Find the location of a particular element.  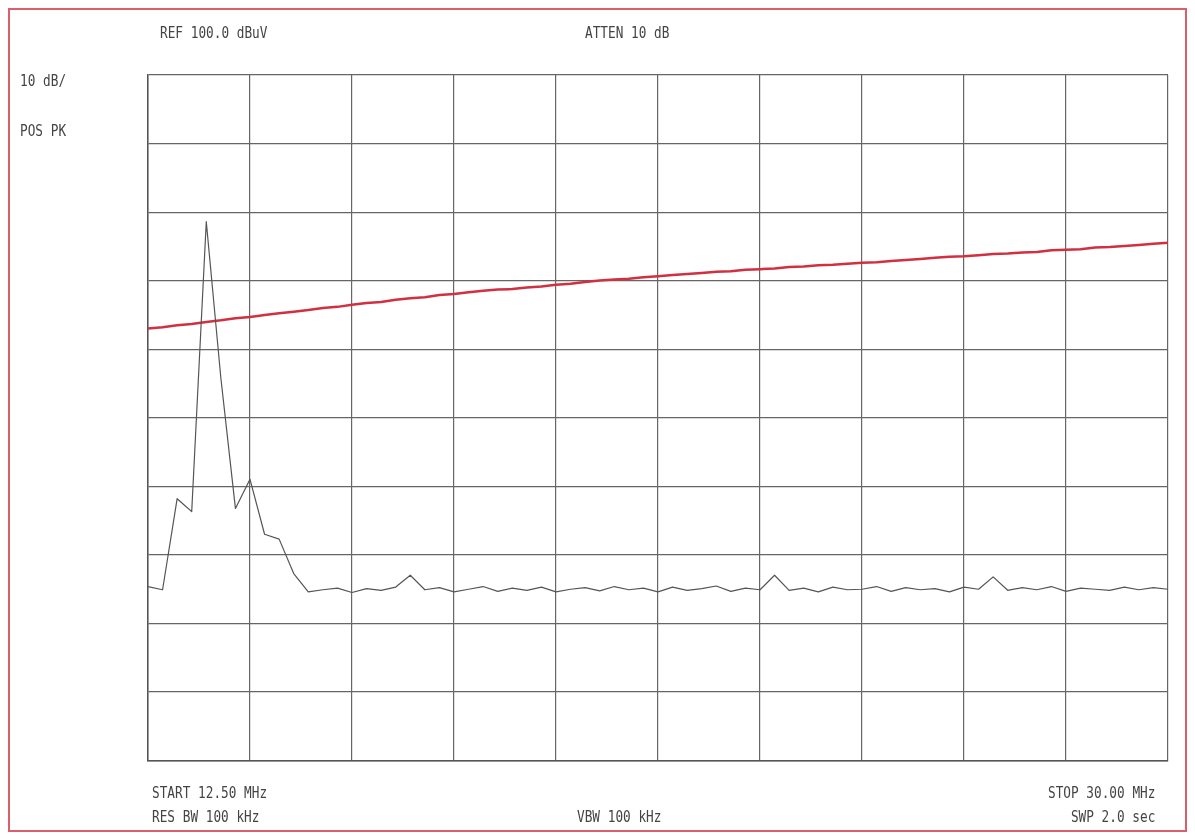

text: ATTEN 10 dB is located at coordinates (627, 33).